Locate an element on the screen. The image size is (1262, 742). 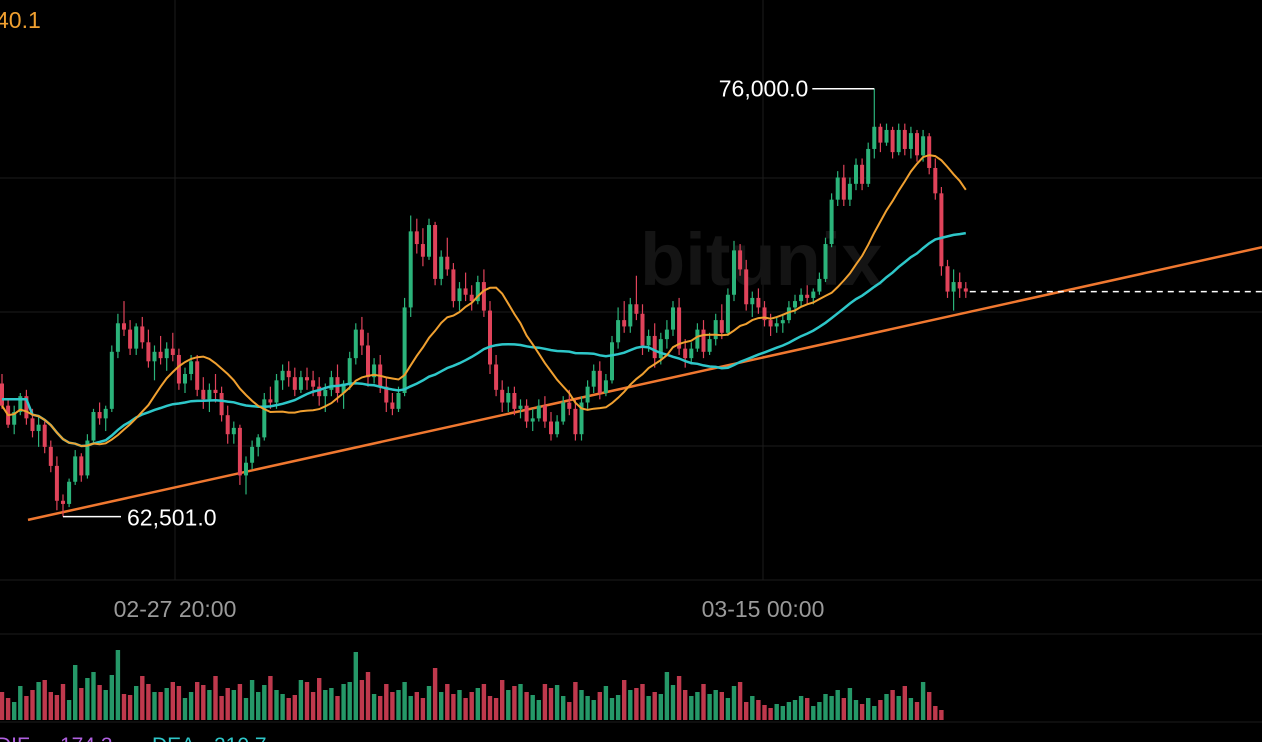
x-axis: 02-27 20:00 03-15 00:00 is located at coordinates (469, 609).